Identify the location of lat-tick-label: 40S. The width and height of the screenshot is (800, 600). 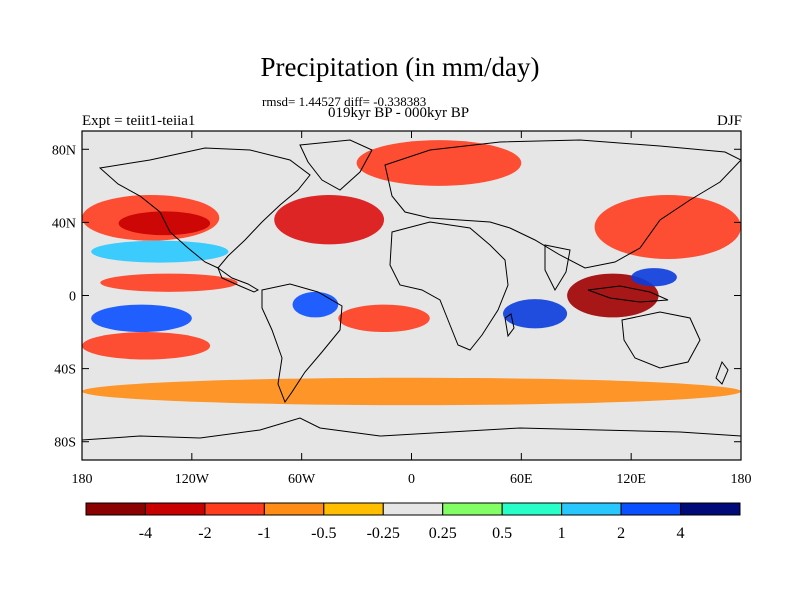
(65, 370).